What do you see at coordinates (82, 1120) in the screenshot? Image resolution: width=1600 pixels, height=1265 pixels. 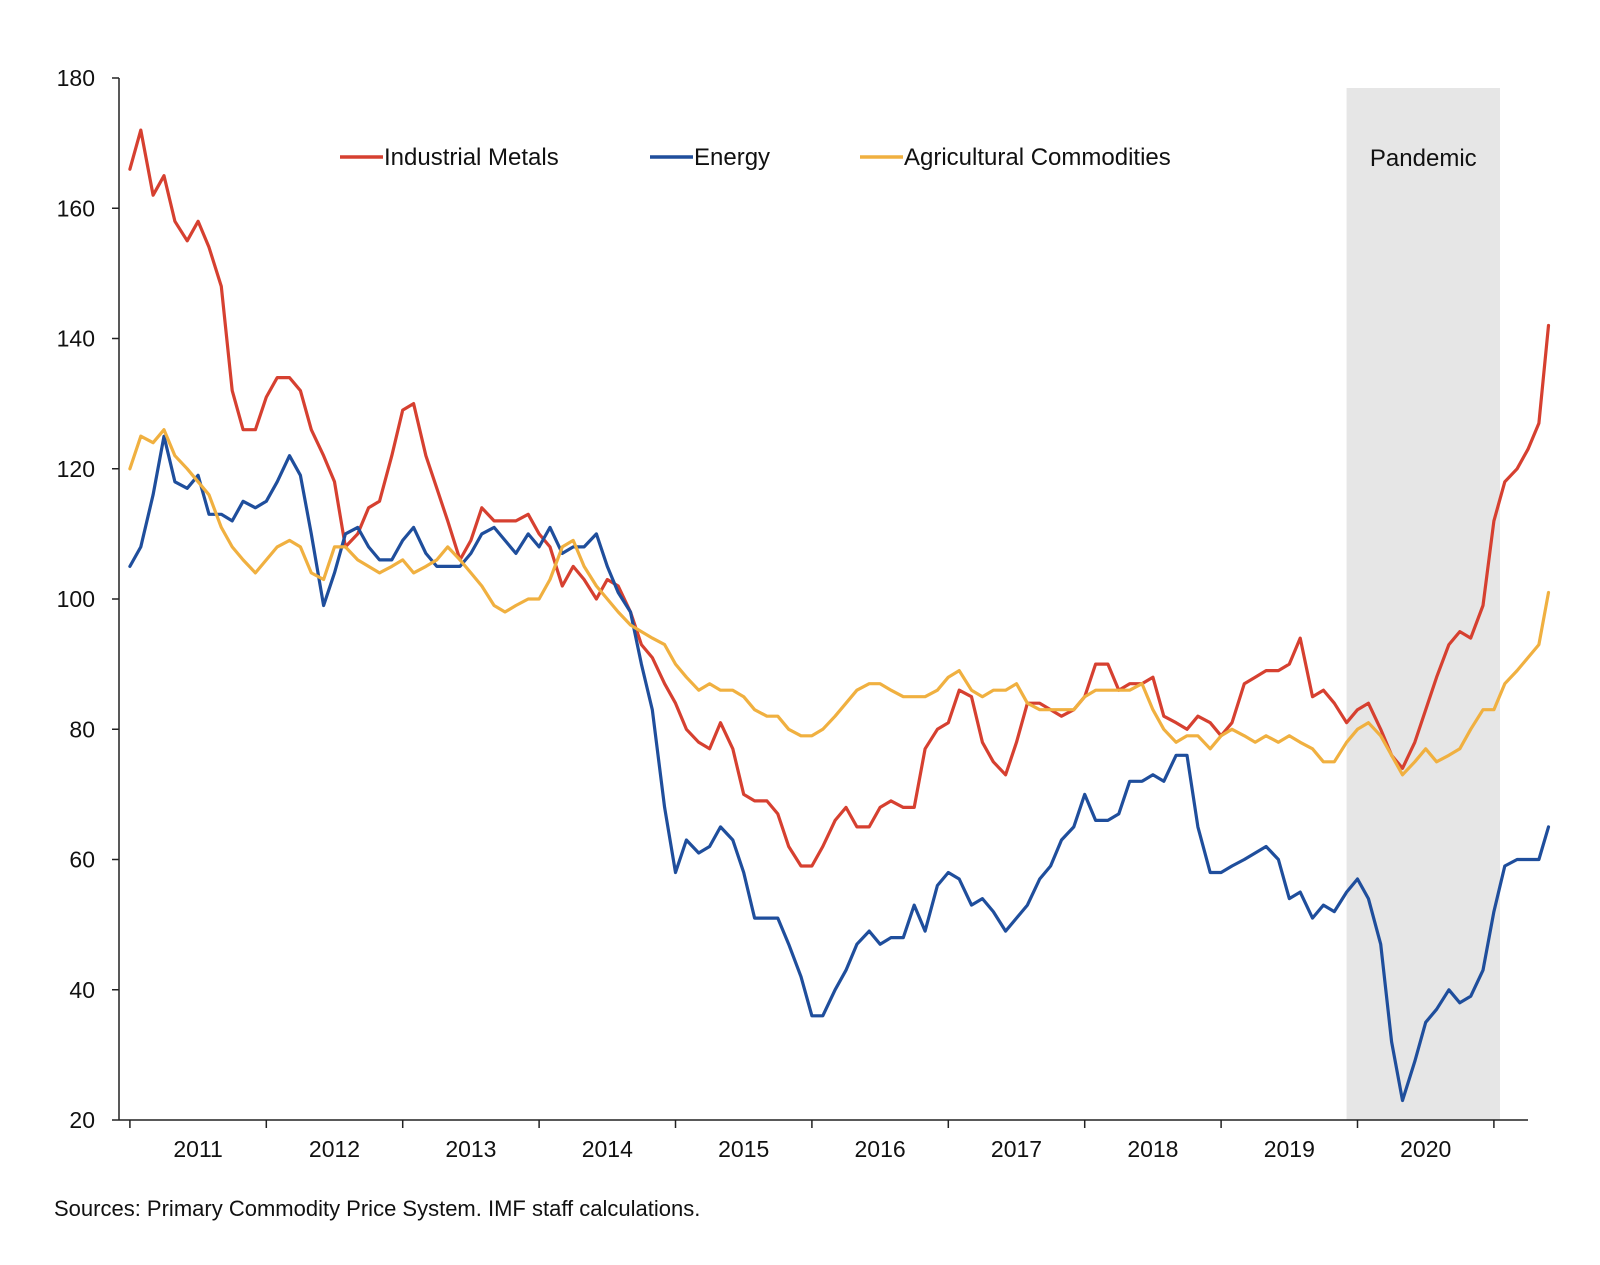 I see `y-tick-label: 20` at bounding box center [82, 1120].